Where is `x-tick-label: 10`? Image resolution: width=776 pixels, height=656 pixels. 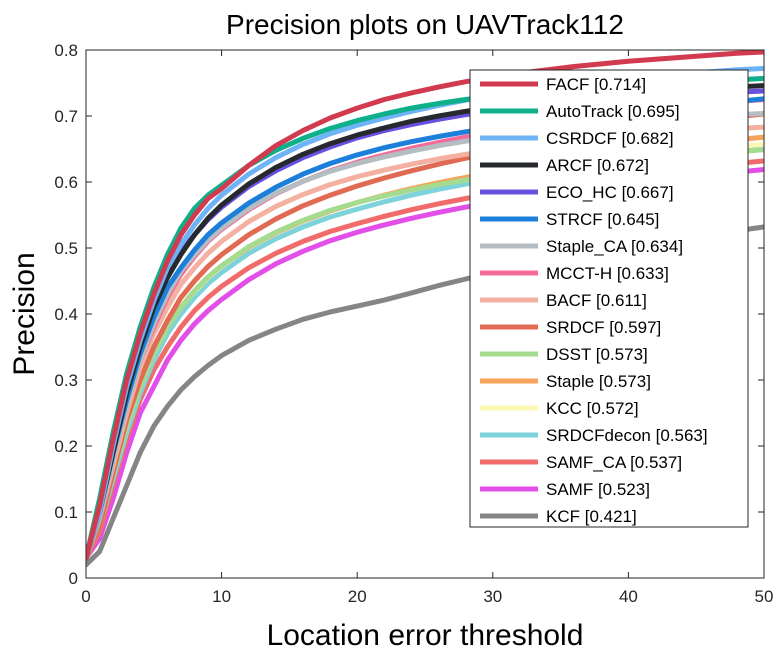 x-tick-label: 10 is located at coordinates (221, 596).